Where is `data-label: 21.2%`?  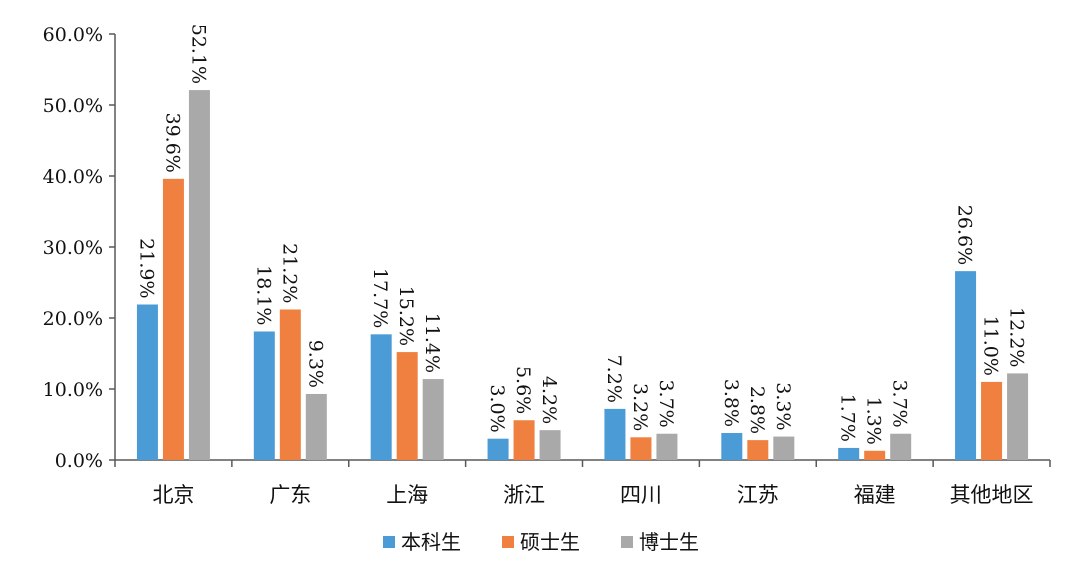
data-label: 21.2% is located at coordinates (289, 273).